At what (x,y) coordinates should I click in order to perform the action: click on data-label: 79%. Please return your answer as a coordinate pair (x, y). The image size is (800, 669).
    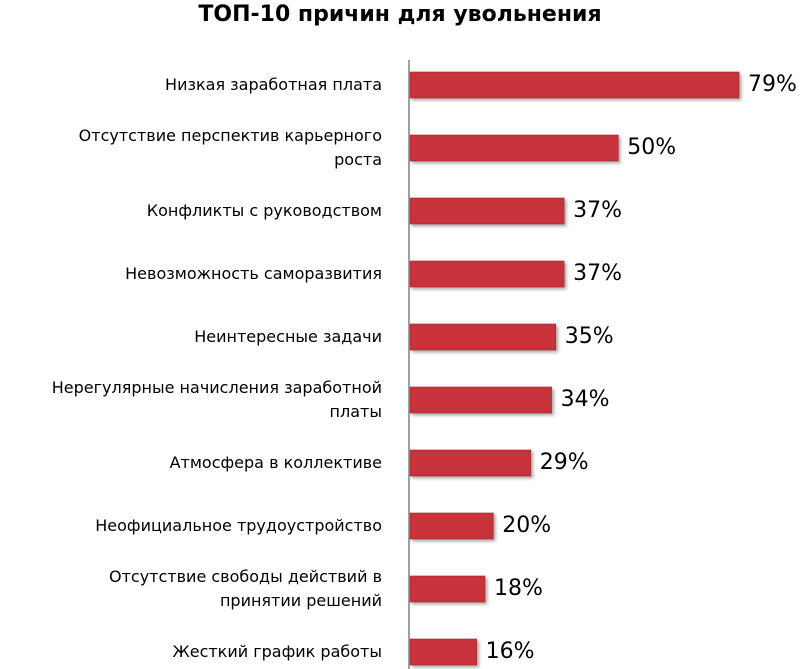
    Looking at the image, I should click on (772, 84).